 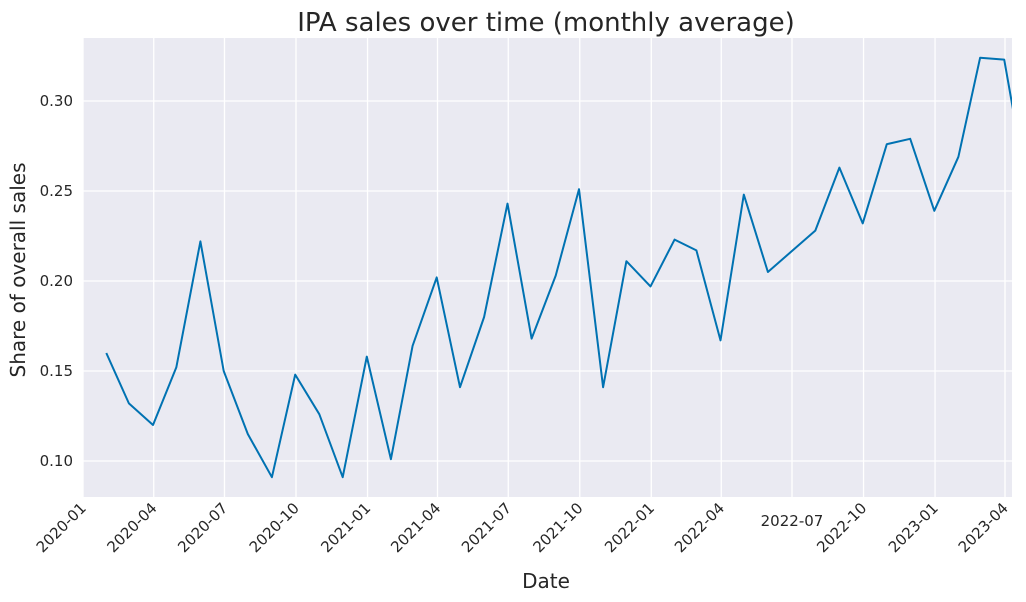 I want to click on x-tick-label: 2020-10, so click(x=274, y=527).